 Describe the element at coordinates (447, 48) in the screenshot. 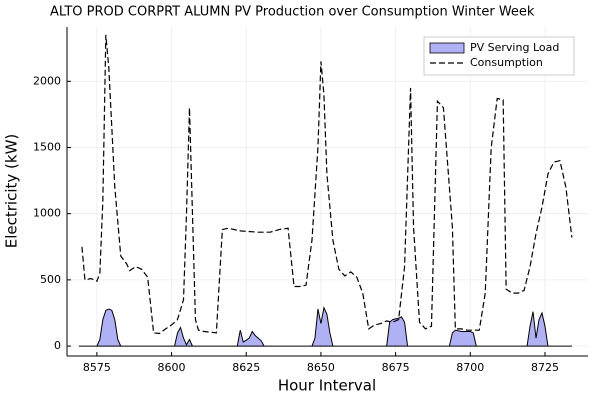

I see `legend-swatch` at that location.